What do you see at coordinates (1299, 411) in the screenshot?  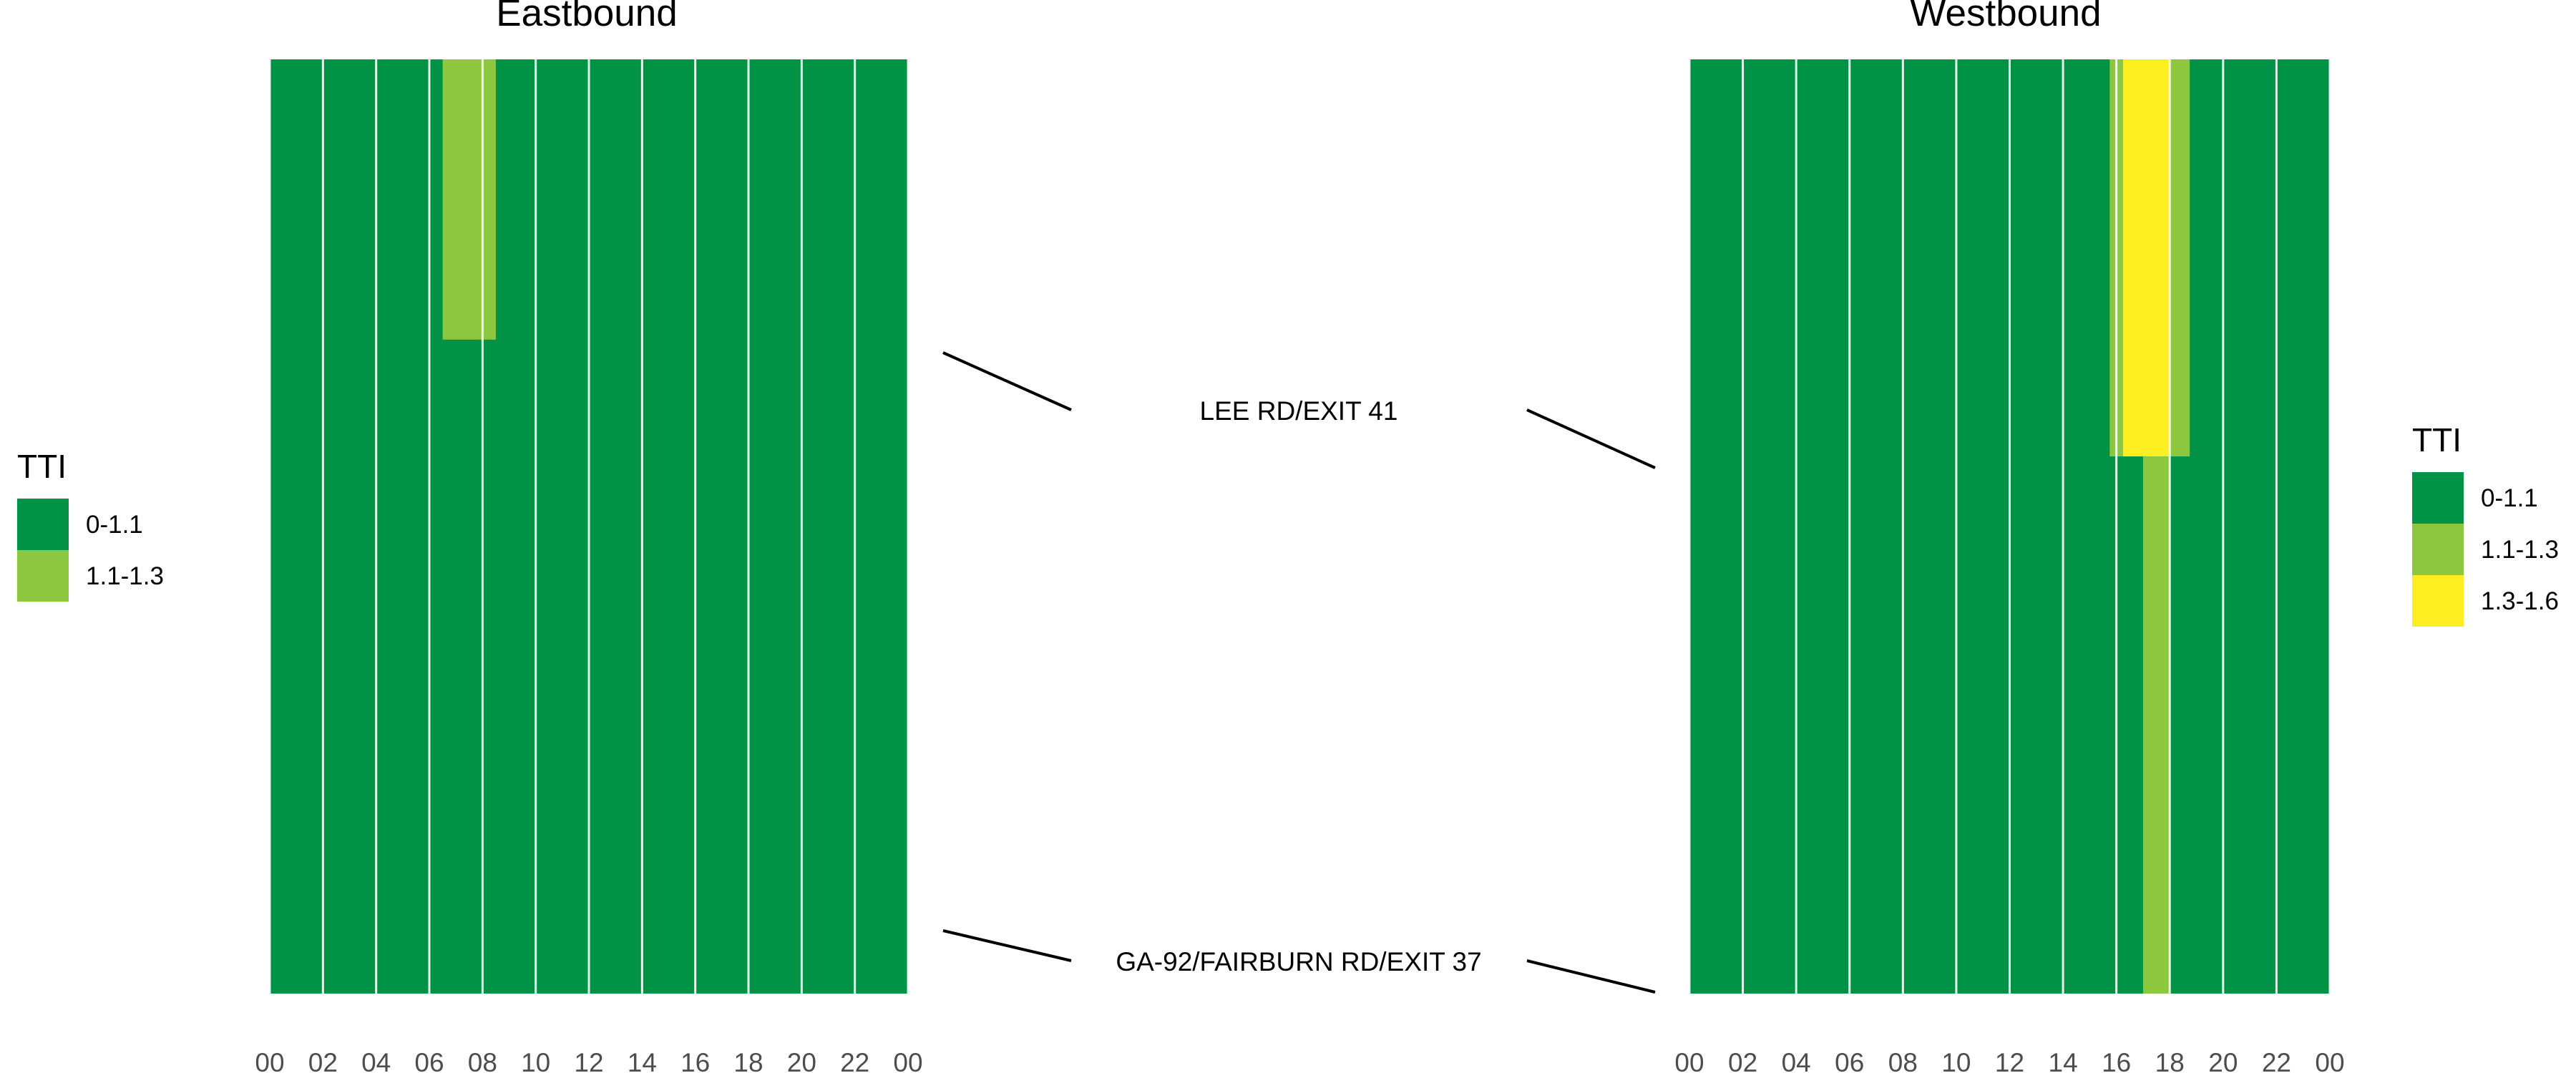 I see `road-label-lee-rd: LEE RD/EXIT 41` at bounding box center [1299, 411].